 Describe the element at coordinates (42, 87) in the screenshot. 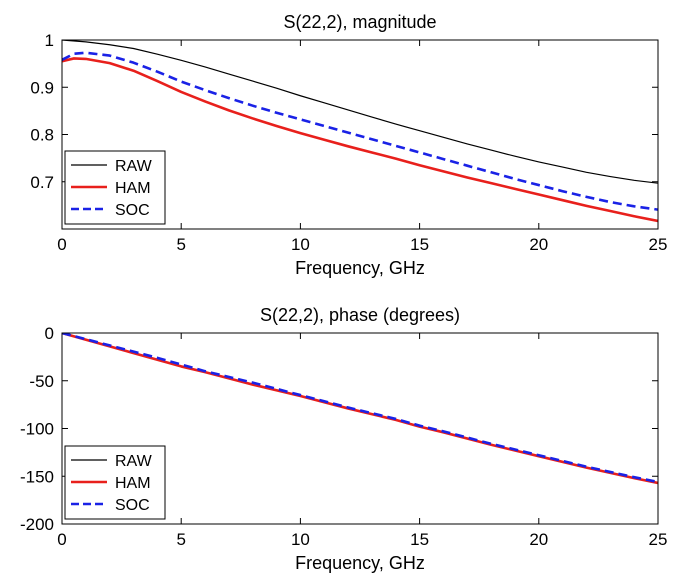

I see `y-tick-label: 0.9` at that location.